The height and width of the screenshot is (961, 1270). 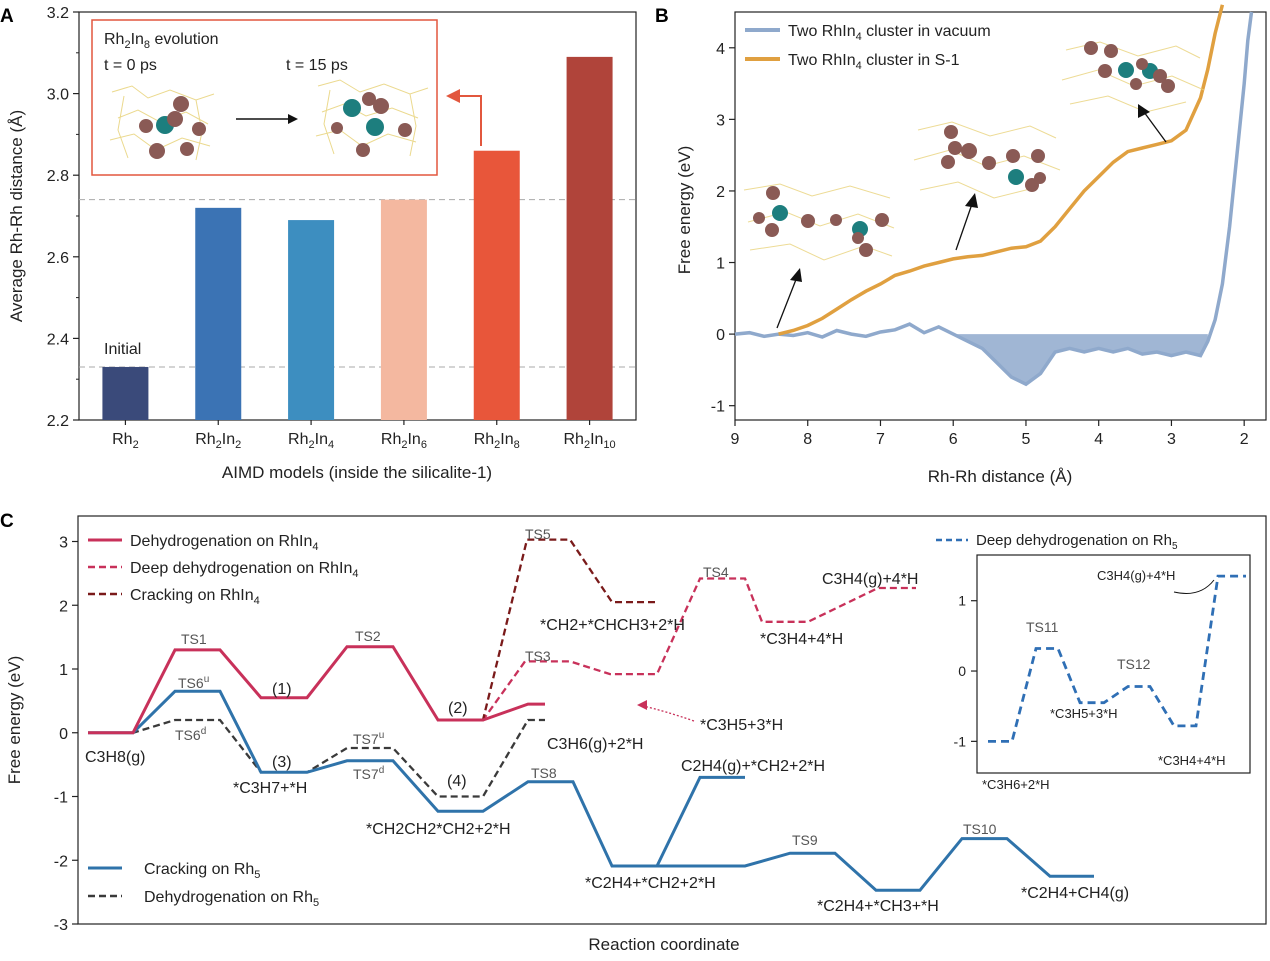 I want to click on ts5-label: TS5, so click(x=538, y=534).